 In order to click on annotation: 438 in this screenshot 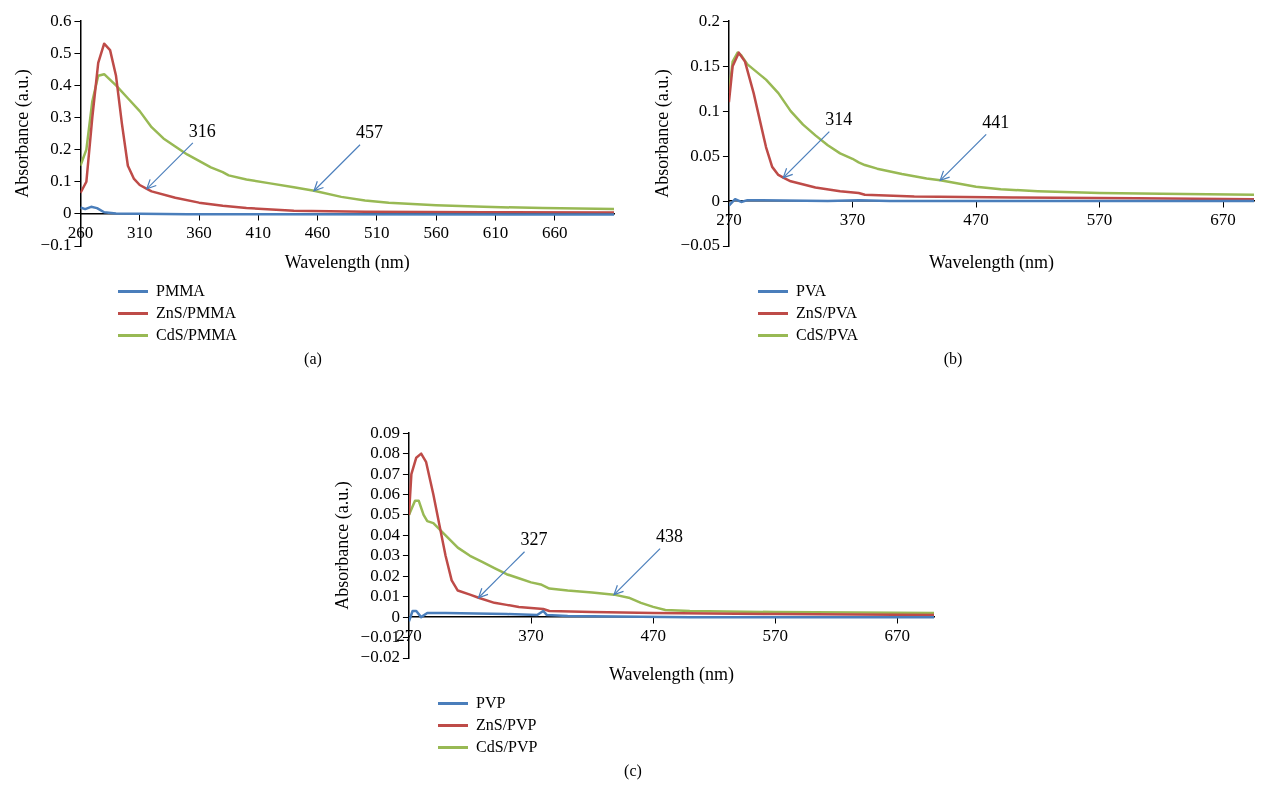, I will do `click(670, 536)`.